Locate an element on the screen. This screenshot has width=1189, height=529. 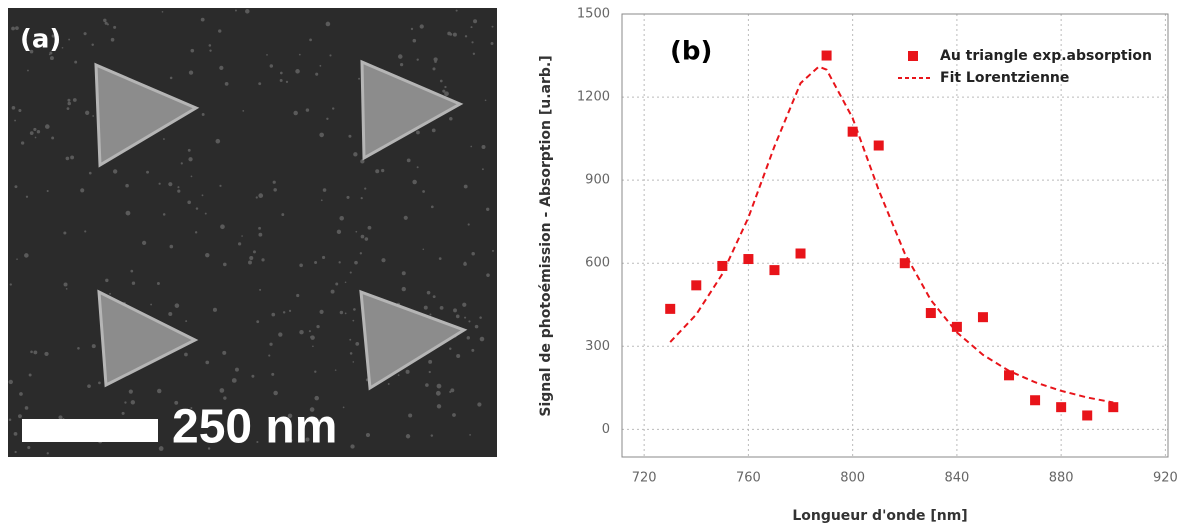
triangle is located at coordinates (147, 115).